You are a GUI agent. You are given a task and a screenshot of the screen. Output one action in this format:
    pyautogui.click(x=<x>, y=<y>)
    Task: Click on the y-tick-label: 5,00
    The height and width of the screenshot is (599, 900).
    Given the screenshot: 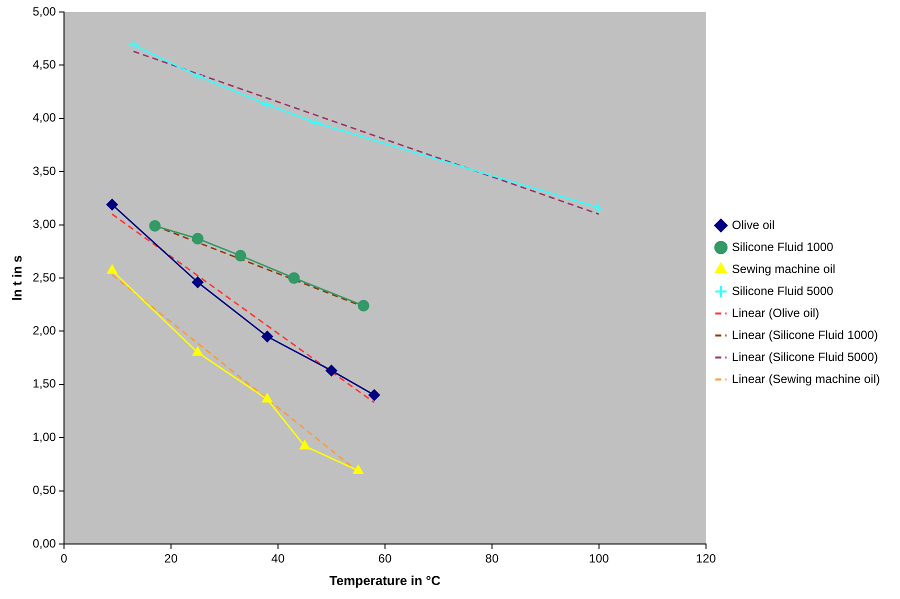 What is the action you would take?
    pyautogui.click(x=44, y=11)
    